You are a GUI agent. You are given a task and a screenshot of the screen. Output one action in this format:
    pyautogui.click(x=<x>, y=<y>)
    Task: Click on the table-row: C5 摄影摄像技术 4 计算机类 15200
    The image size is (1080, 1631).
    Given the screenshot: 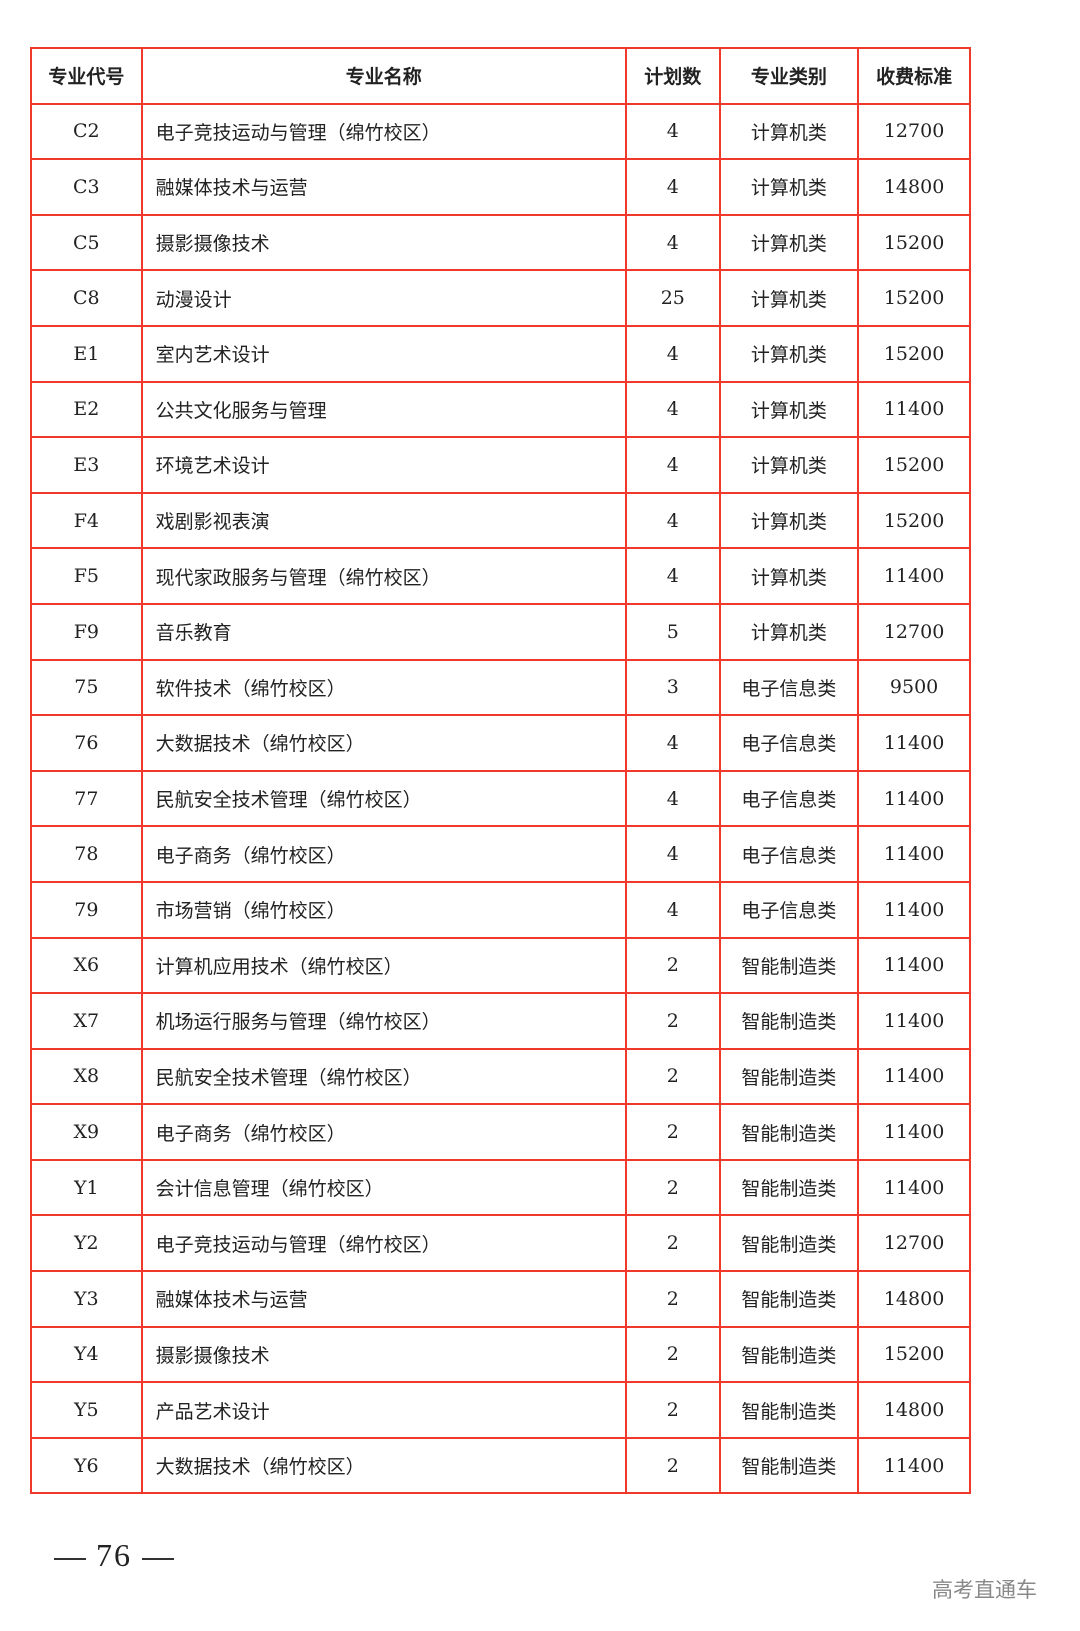 What is the action you would take?
    pyautogui.click(x=500, y=242)
    